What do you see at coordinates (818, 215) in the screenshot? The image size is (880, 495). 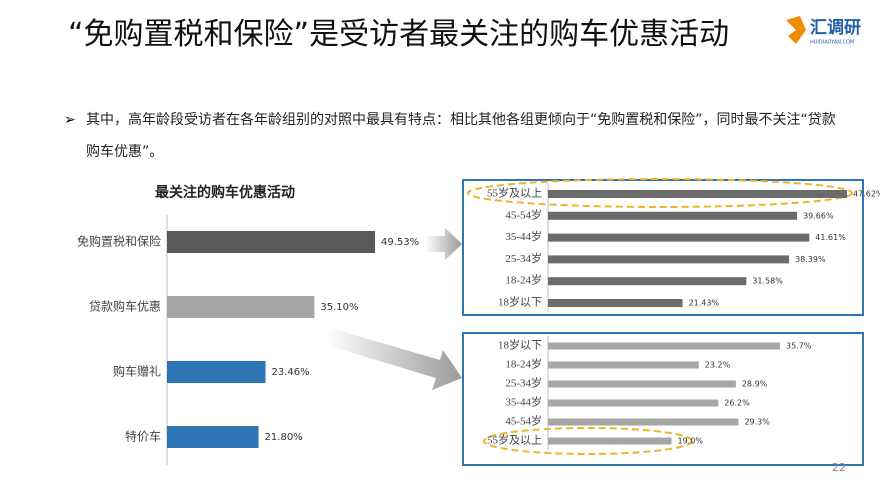 I see `value-label: 39.66%` at bounding box center [818, 215].